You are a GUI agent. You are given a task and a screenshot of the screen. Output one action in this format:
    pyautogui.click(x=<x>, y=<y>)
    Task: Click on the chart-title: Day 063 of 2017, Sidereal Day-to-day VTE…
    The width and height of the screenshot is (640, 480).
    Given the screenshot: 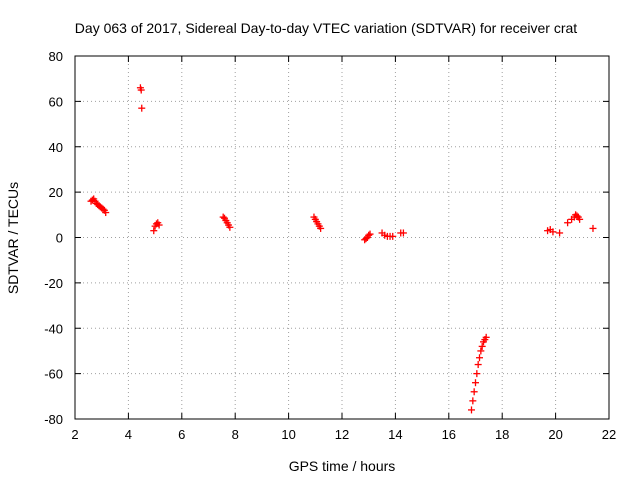 What is the action you would take?
    pyautogui.click(x=326, y=28)
    